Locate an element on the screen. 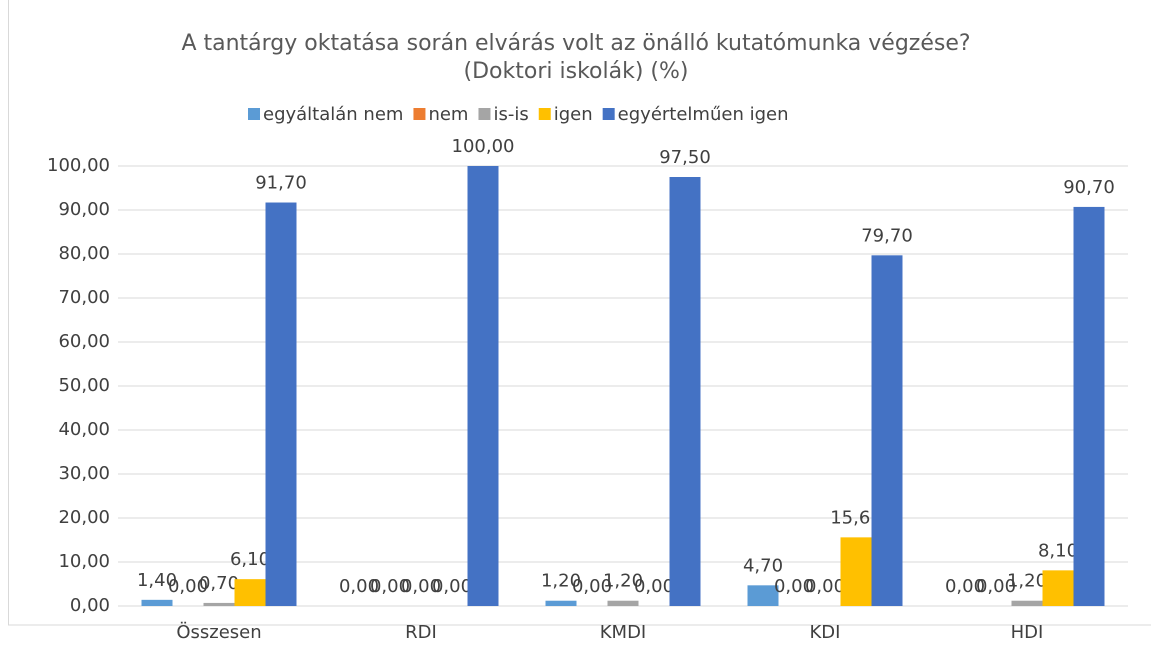 The image size is (1151, 646). legend-label: egyértelműen igen is located at coordinates (703, 114).